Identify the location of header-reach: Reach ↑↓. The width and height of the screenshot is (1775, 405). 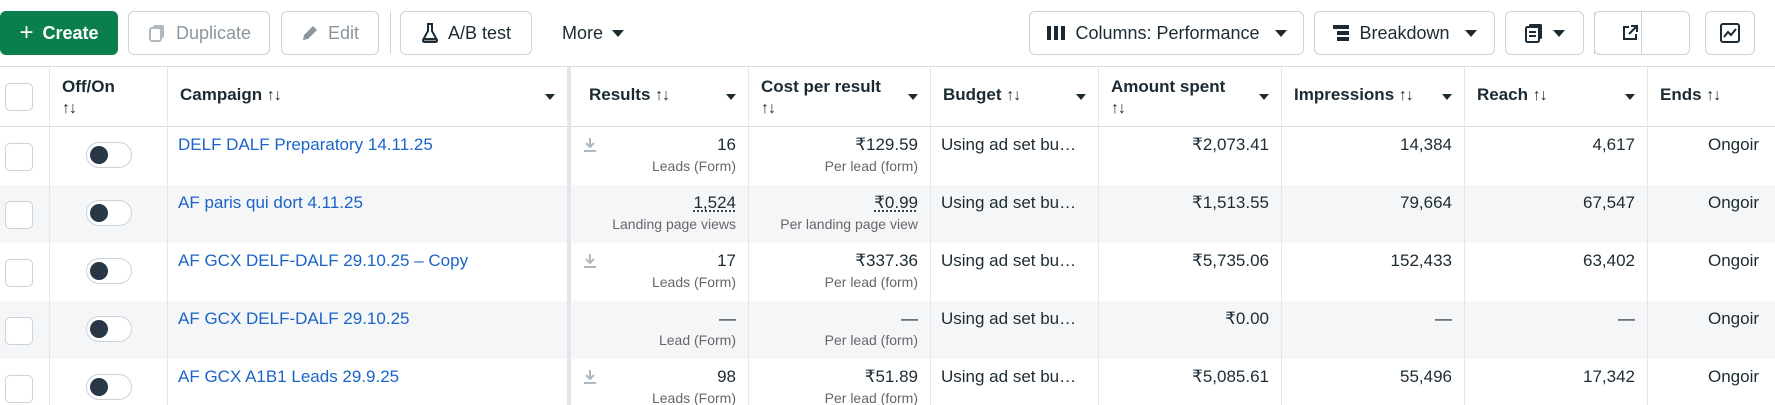
(1556, 97).